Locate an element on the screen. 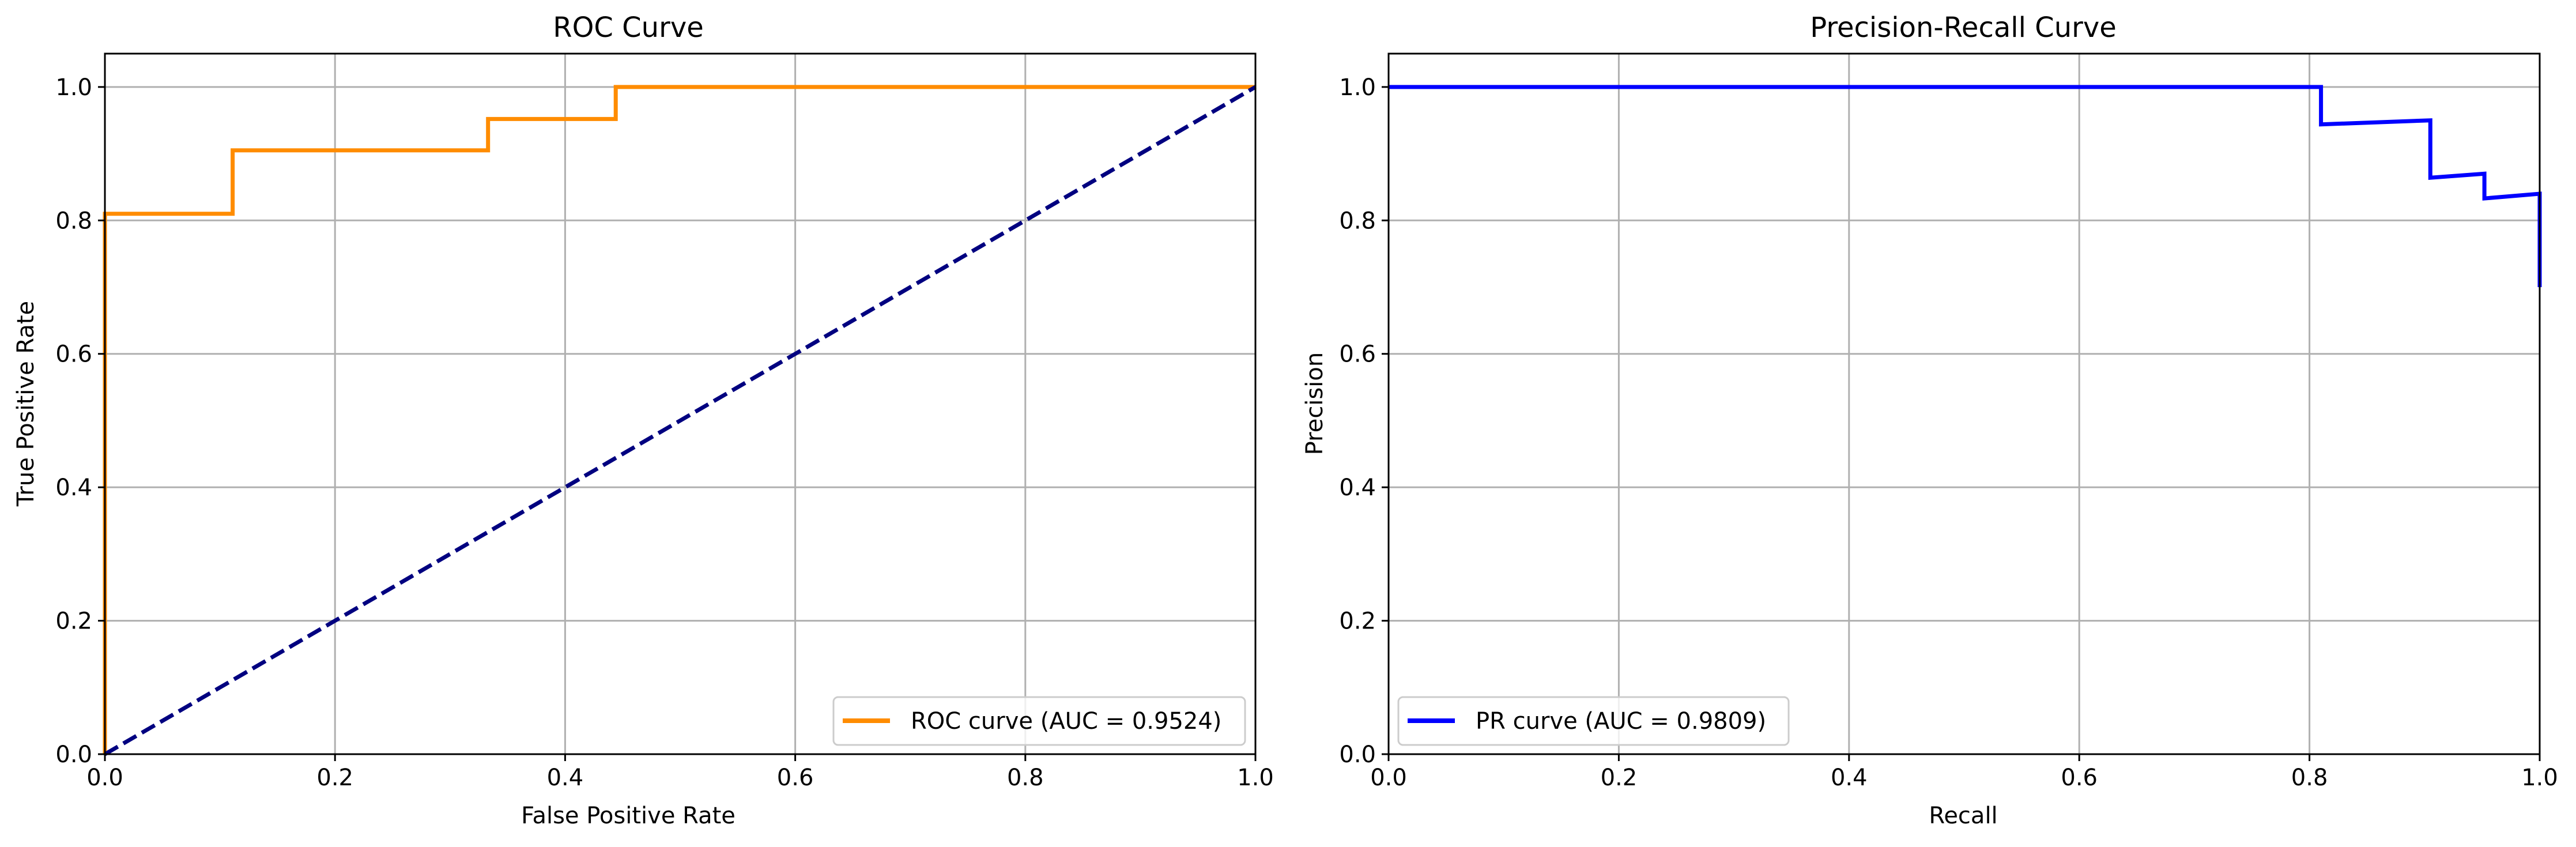 This screenshot has height=847, width=2576. roc-y-axis-label: True Positive Rate is located at coordinates (26, 404).